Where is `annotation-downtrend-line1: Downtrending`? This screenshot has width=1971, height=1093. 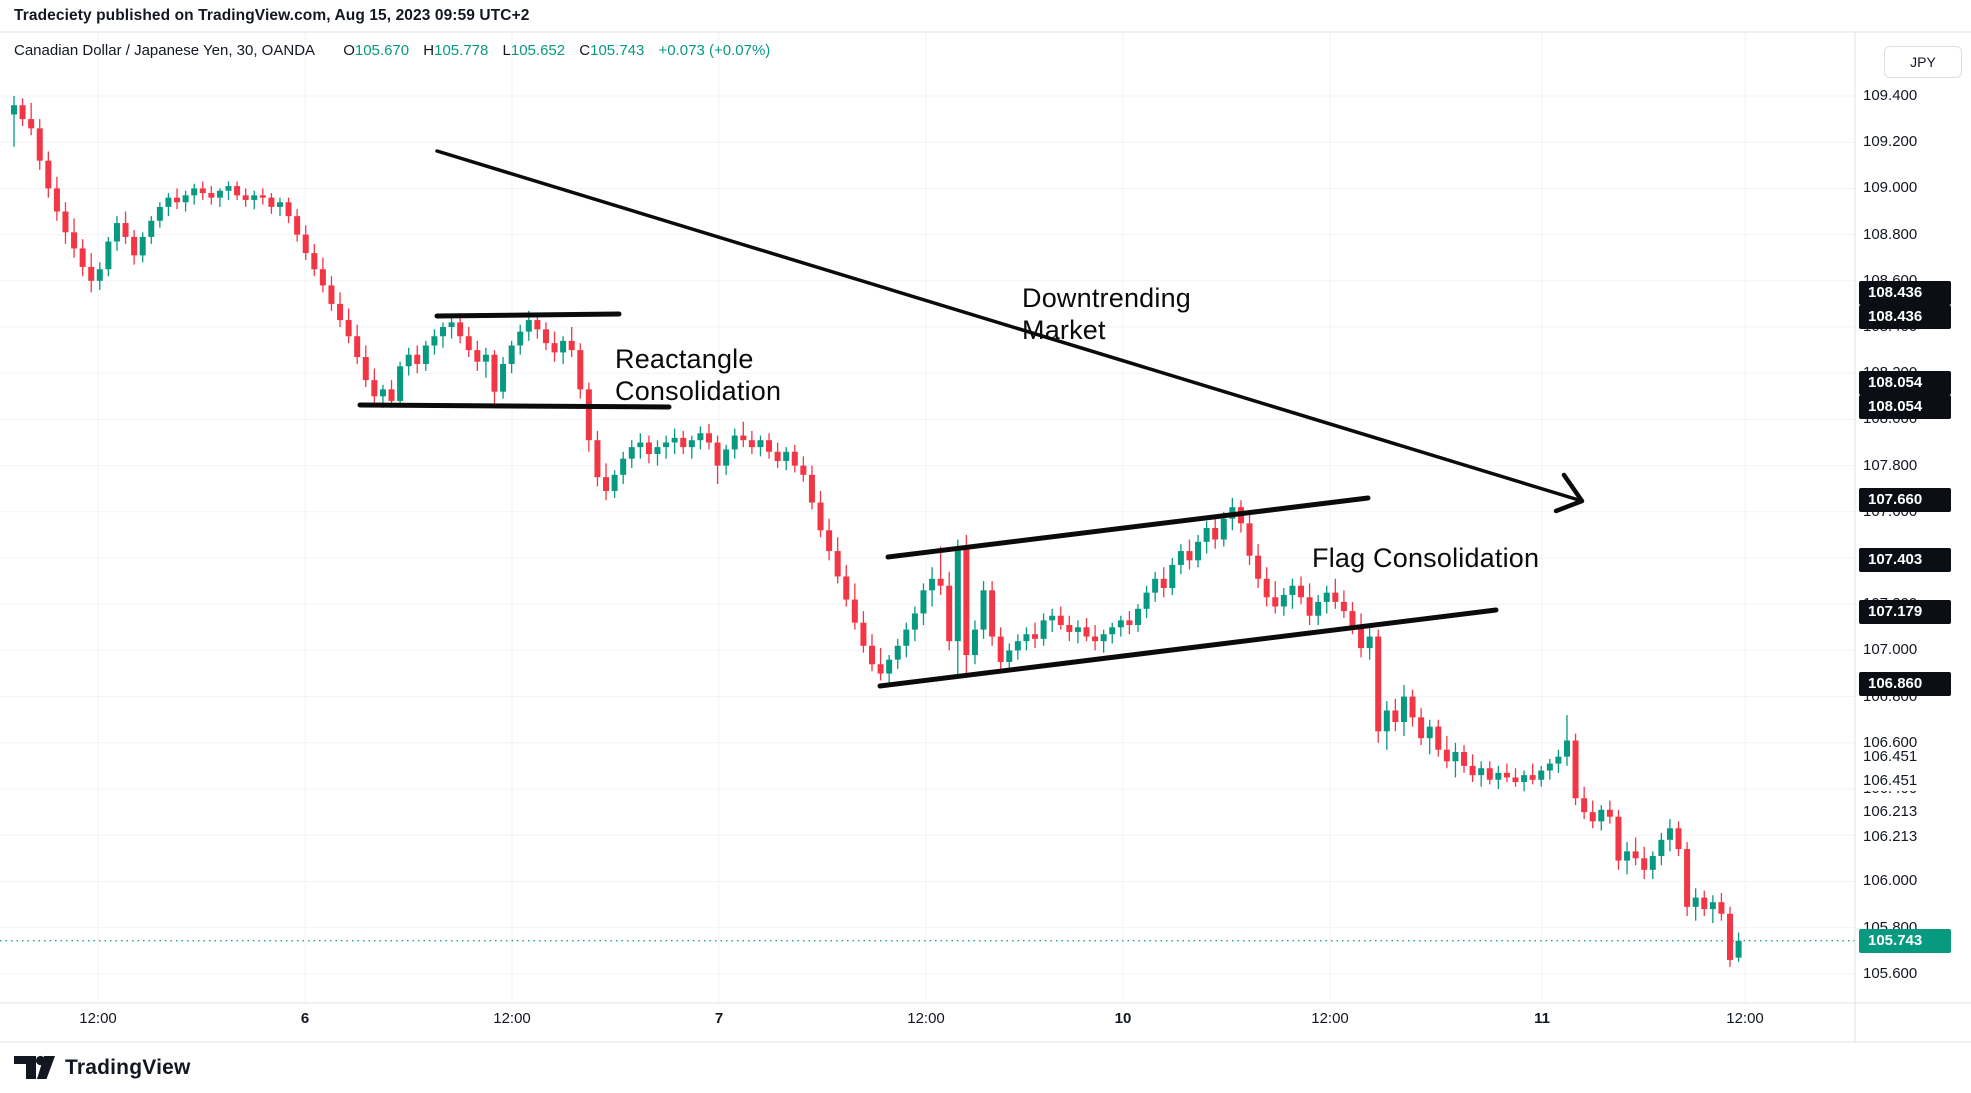 annotation-downtrend-line1: Downtrending is located at coordinates (1107, 298).